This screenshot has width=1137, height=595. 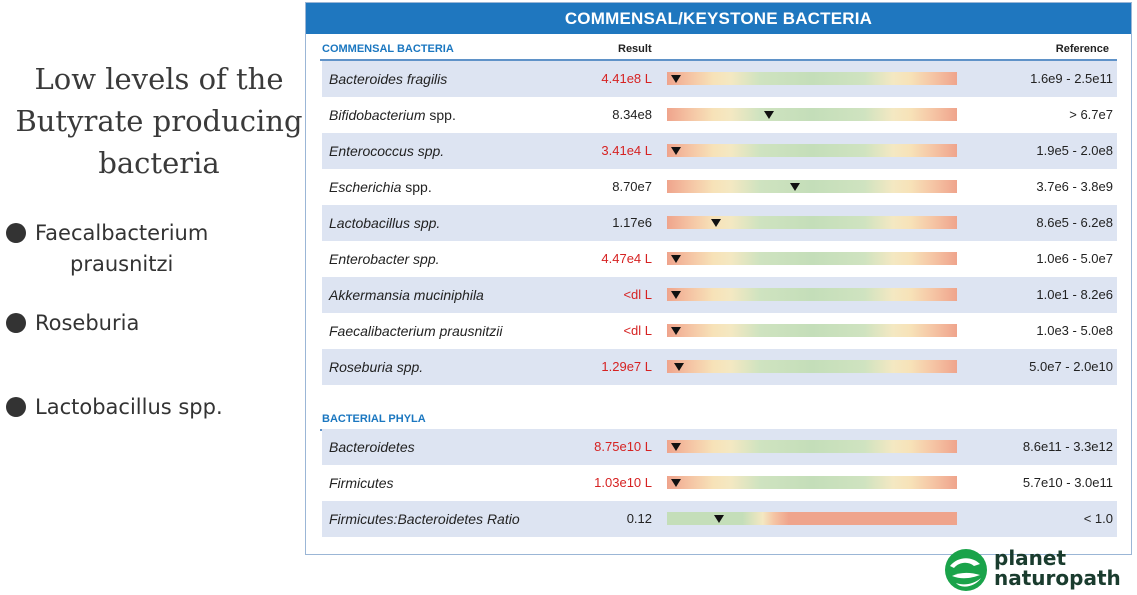 I want to click on organism-name: Escherichia spp., so click(x=380, y=187).